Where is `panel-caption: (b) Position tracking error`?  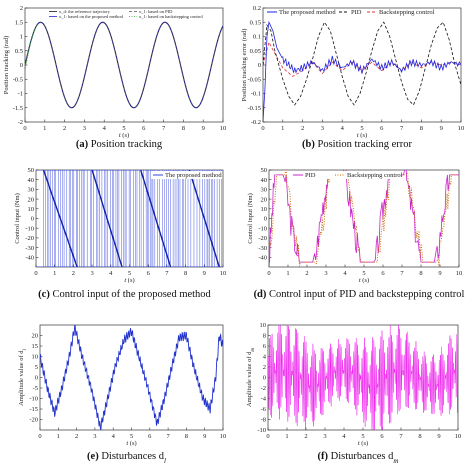 panel-caption: (b) Position tracking error is located at coordinates (357, 144).